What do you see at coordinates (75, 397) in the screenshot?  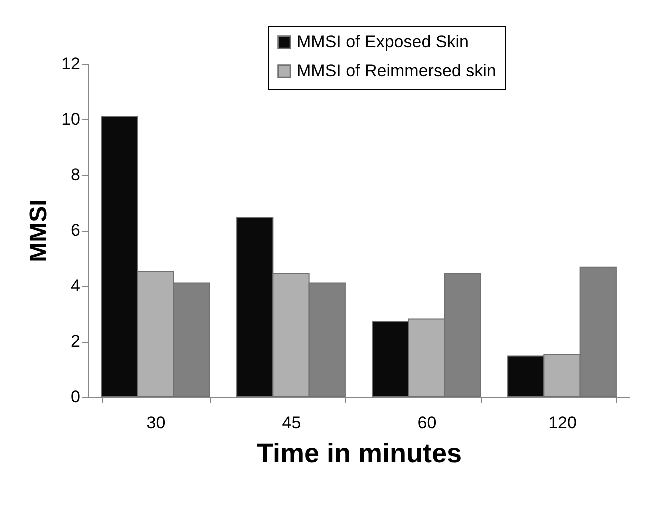 I see `y-tick-label: 0` at bounding box center [75, 397].